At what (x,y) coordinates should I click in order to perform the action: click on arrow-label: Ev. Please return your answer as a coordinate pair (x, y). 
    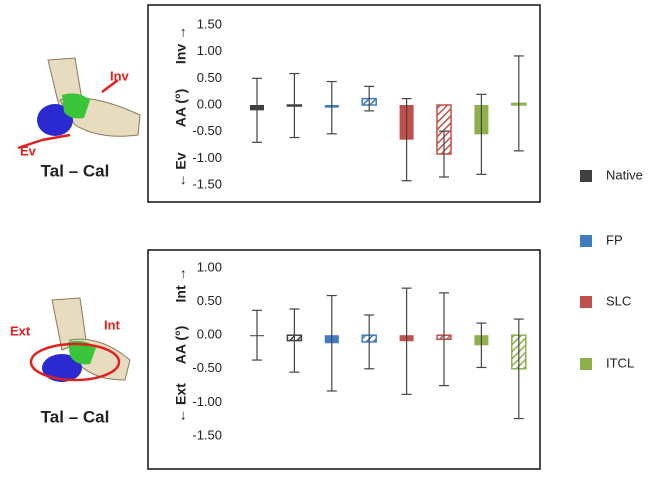
    Looking at the image, I should click on (28, 150).